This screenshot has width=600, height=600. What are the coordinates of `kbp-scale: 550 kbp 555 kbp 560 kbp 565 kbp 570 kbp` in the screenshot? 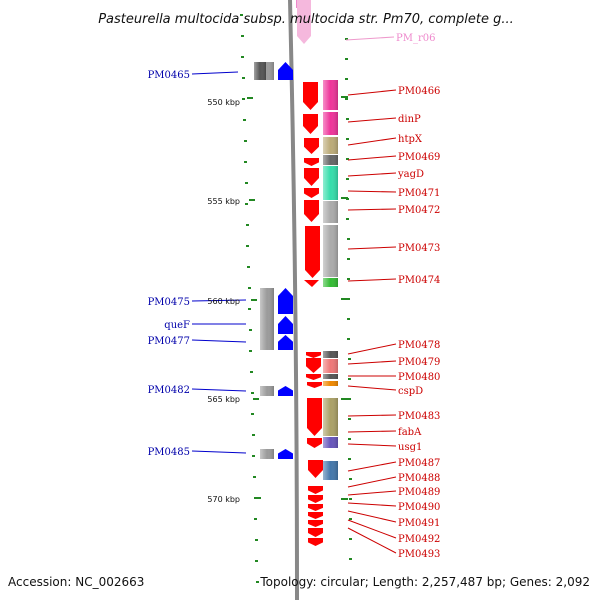 It's located at (223, 301).